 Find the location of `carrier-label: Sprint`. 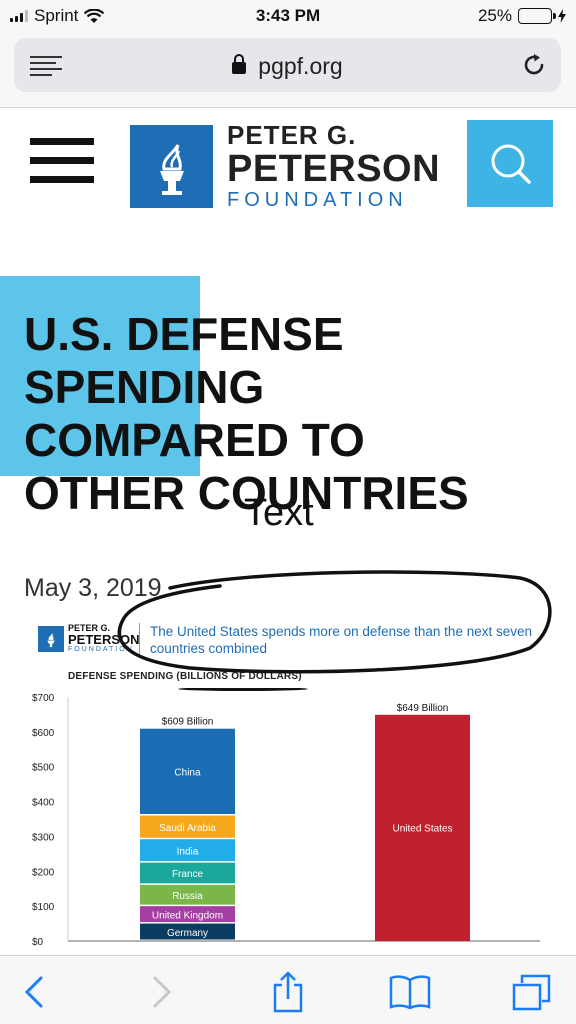

carrier-label: Sprint is located at coordinates (56, 15).